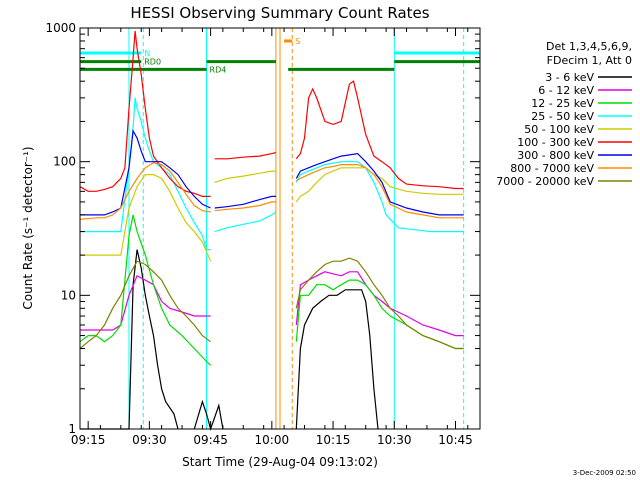 The width and height of the screenshot is (640, 480). I want to click on legend-label-1: 6 - 12 keV, so click(566, 90).